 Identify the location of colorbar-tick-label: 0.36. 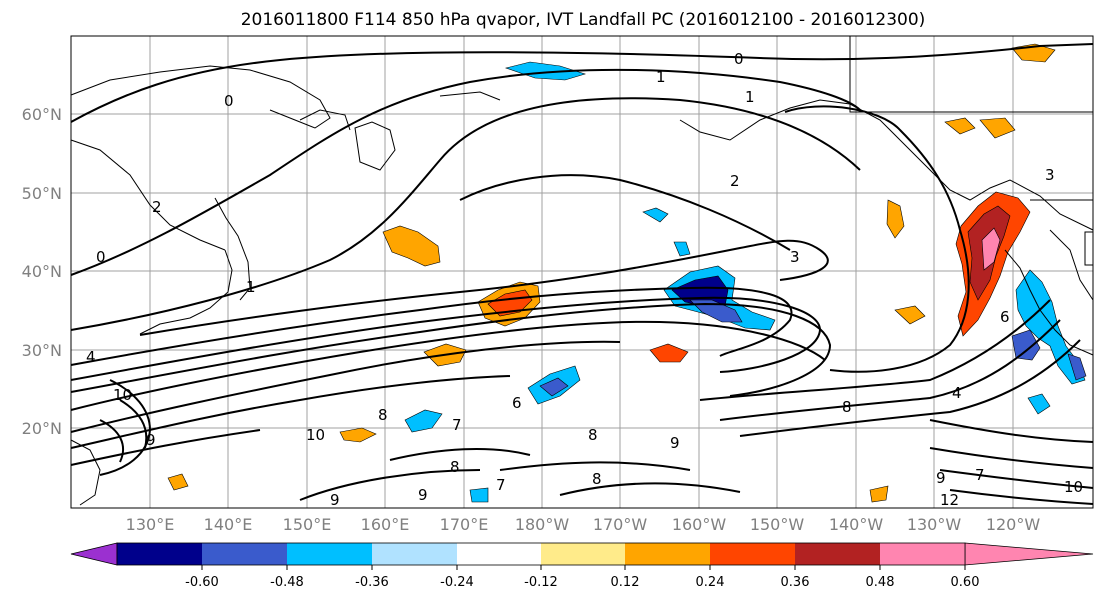
(795, 582).